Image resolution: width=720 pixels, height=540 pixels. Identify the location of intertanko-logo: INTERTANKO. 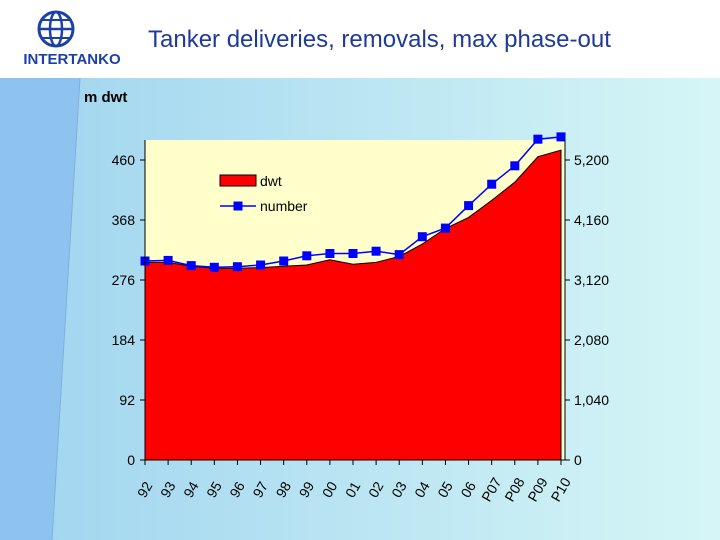
(72, 39).